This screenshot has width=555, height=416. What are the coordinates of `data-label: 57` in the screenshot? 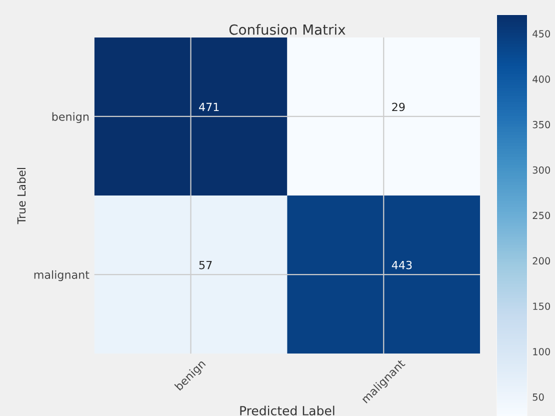 It's located at (205, 265).